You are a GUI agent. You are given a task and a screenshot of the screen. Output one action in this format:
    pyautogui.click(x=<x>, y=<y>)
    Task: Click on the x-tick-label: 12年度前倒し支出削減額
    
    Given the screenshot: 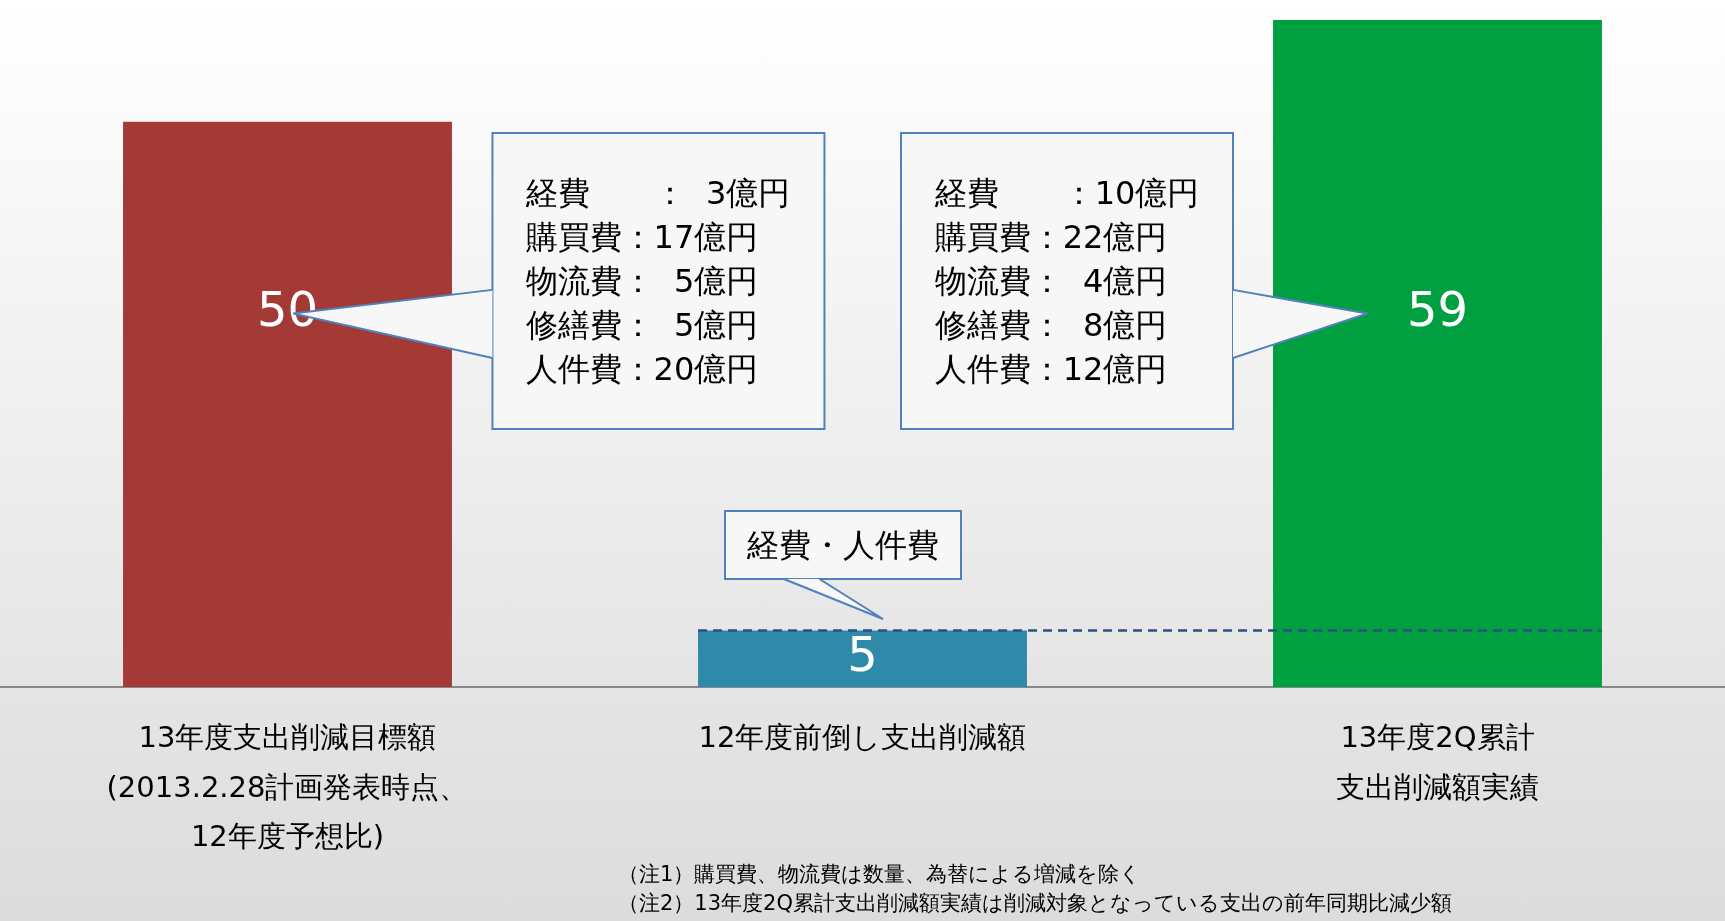 What is the action you would take?
    pyautogui.click(x=862, y=737)
    